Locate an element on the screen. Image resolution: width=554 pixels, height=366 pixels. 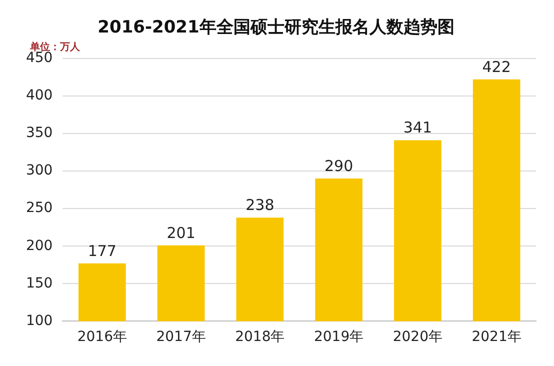
y-tick-label: 100 is located at coordinates (39, 320).